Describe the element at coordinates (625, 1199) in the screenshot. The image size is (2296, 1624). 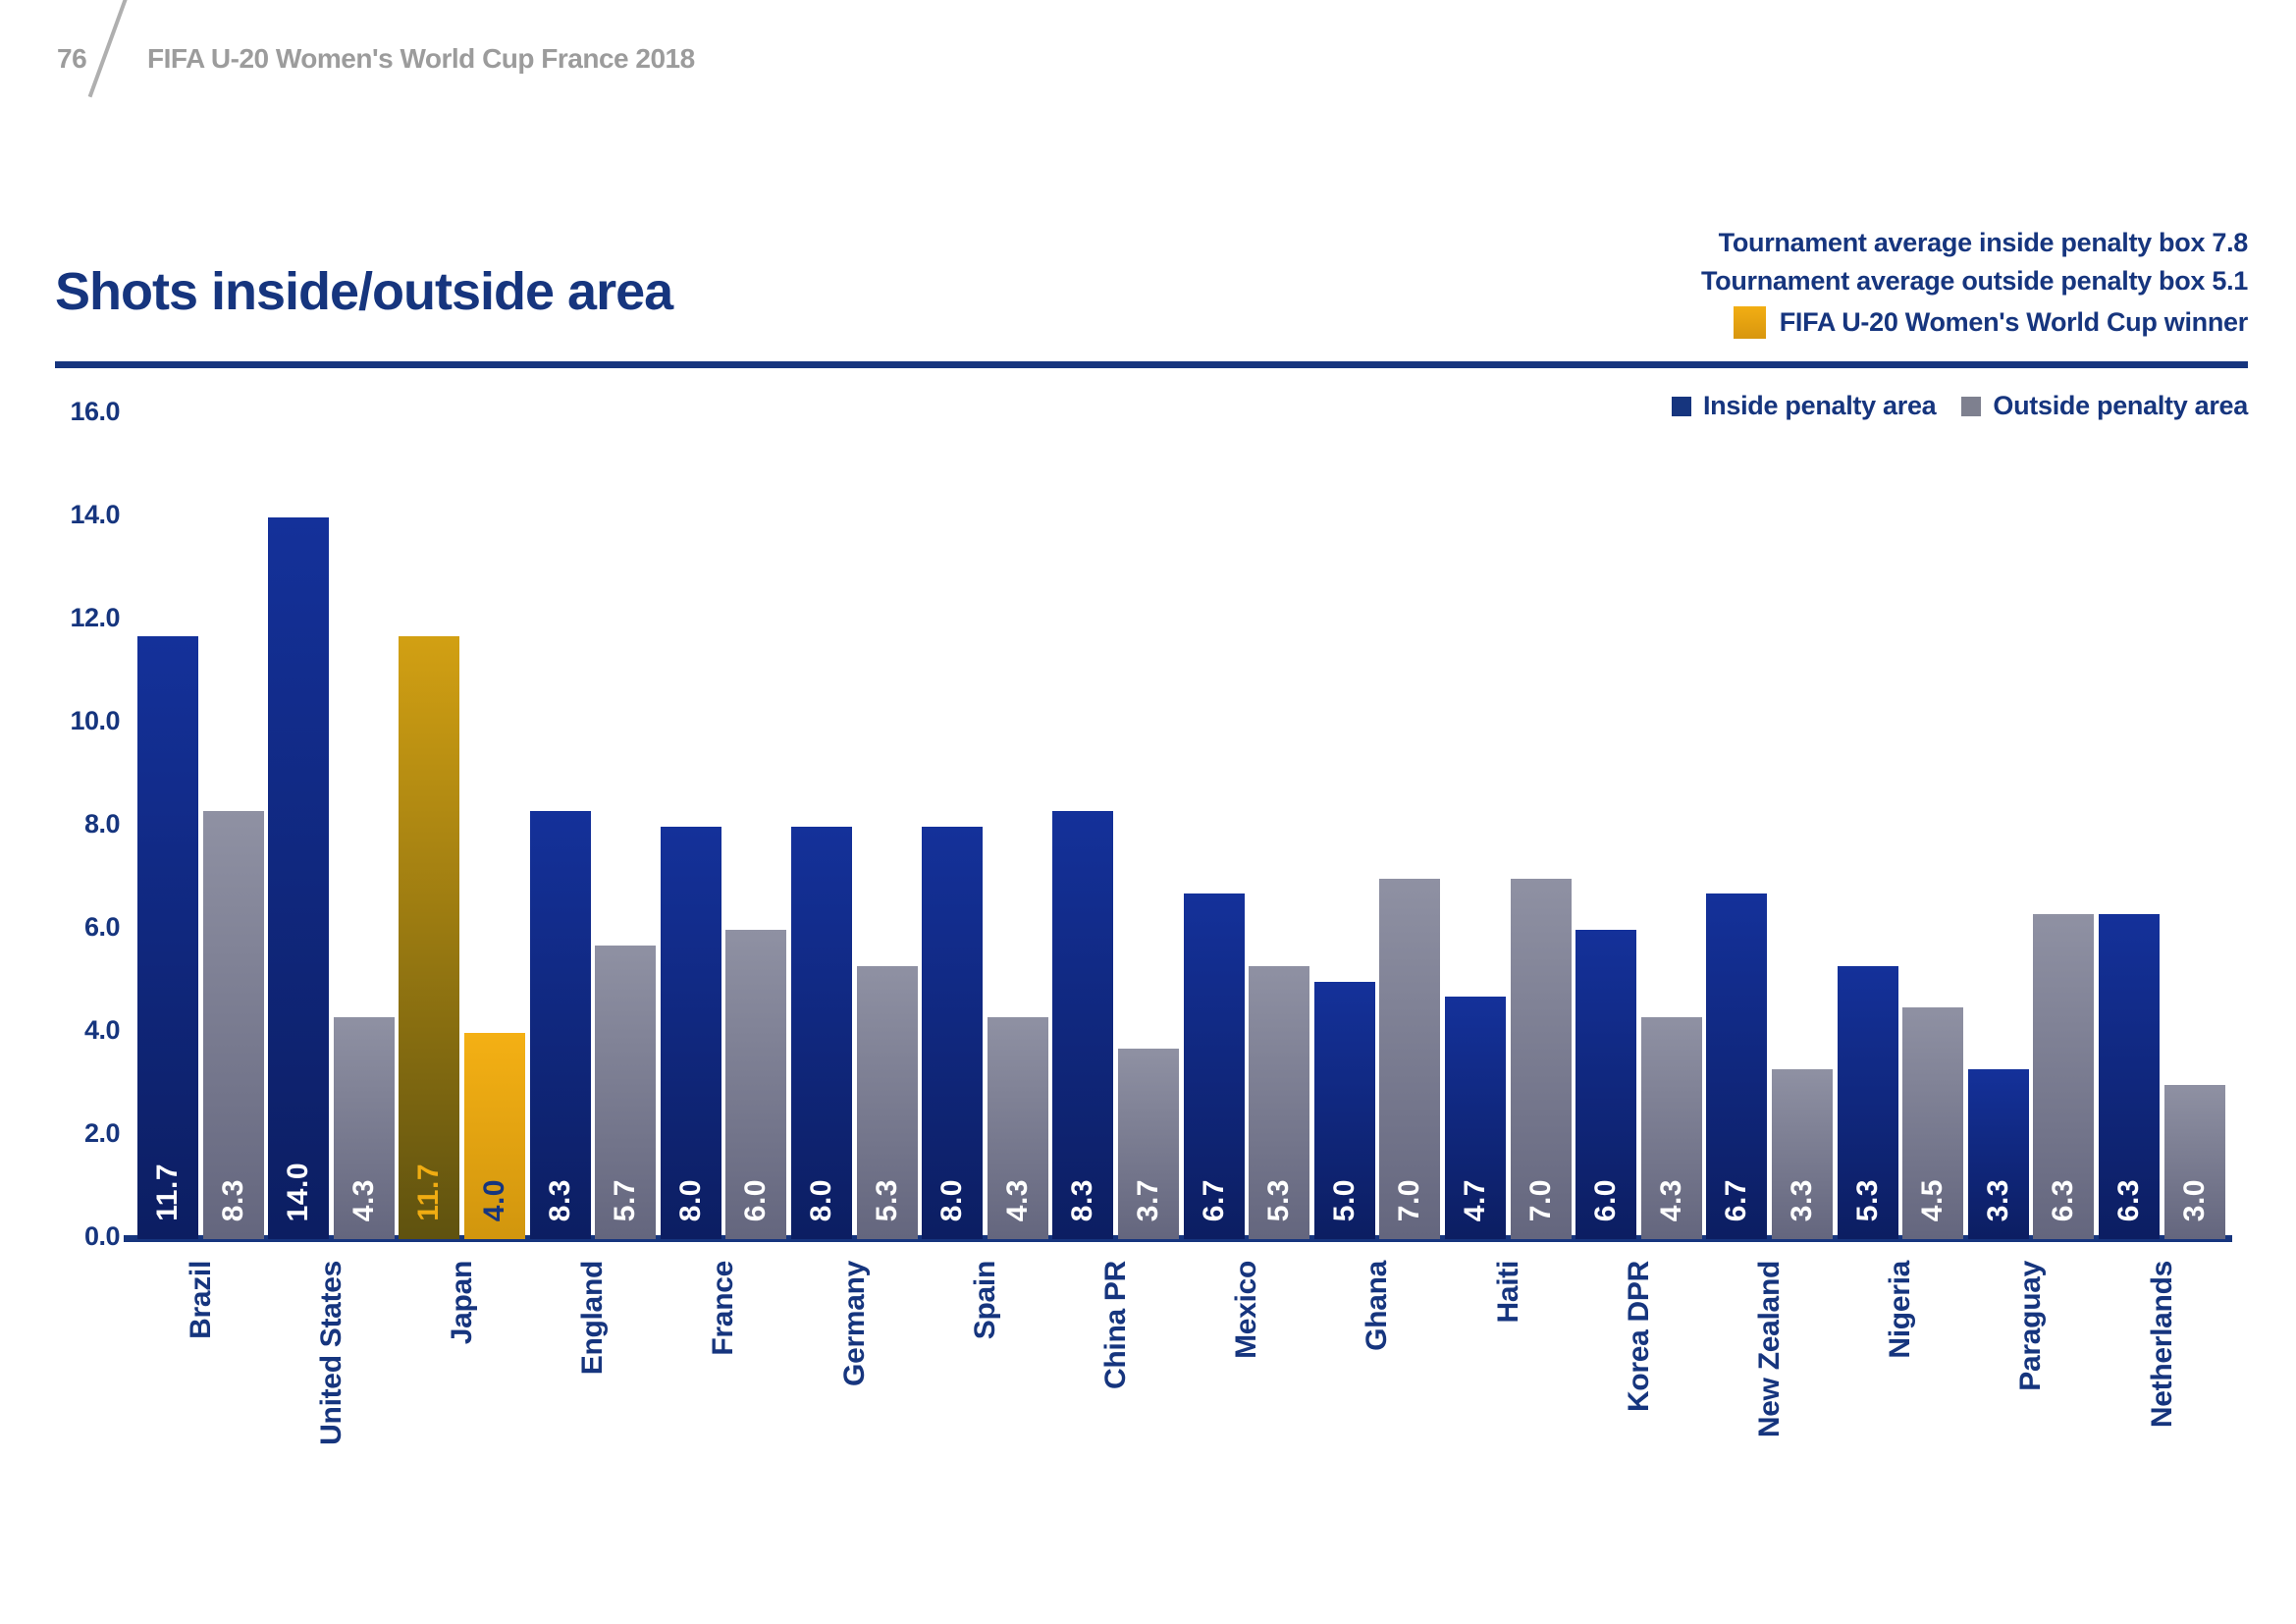
I see `bar-value-label: 5.7` at that location.